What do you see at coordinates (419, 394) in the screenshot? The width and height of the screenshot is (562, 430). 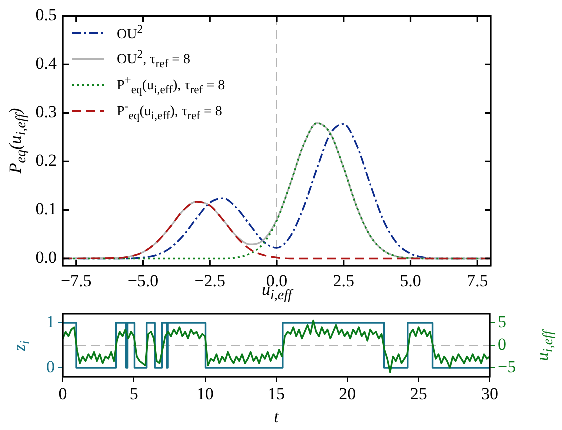 I see `x-tick-label: 25` at bounding box center [419, 394].